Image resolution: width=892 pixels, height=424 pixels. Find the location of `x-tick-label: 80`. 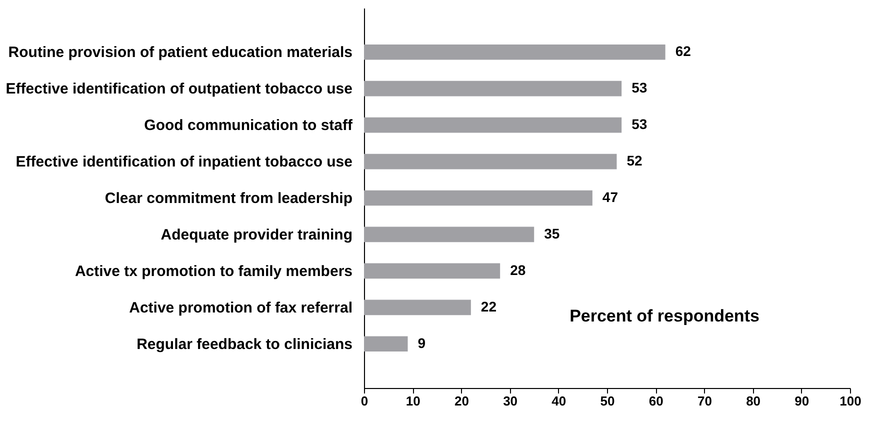

x-tick-label: 80 is located at coordinates (753, 401).